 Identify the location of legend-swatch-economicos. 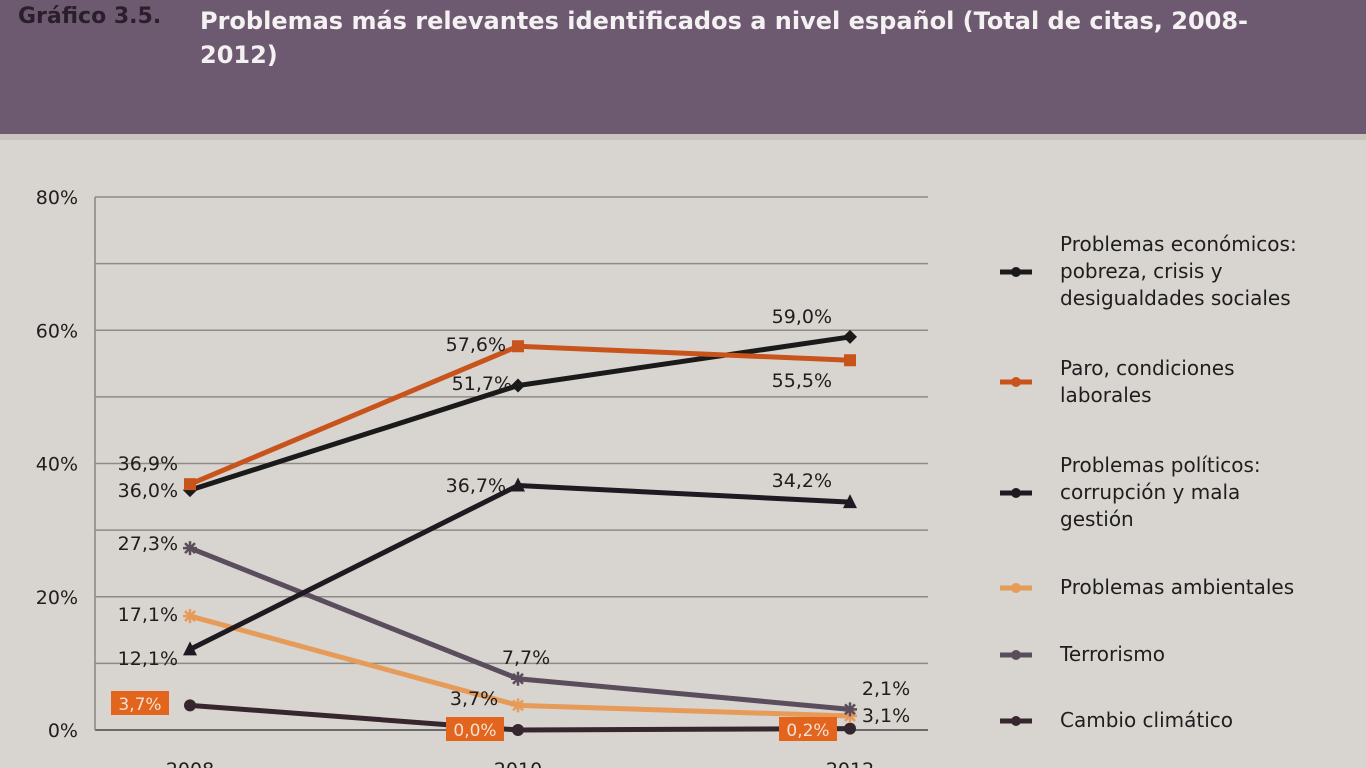
(1016, 272).